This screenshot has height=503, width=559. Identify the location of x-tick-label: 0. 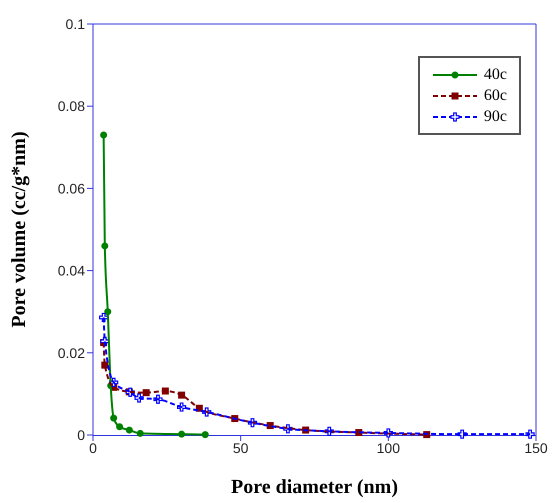
(93, 448).